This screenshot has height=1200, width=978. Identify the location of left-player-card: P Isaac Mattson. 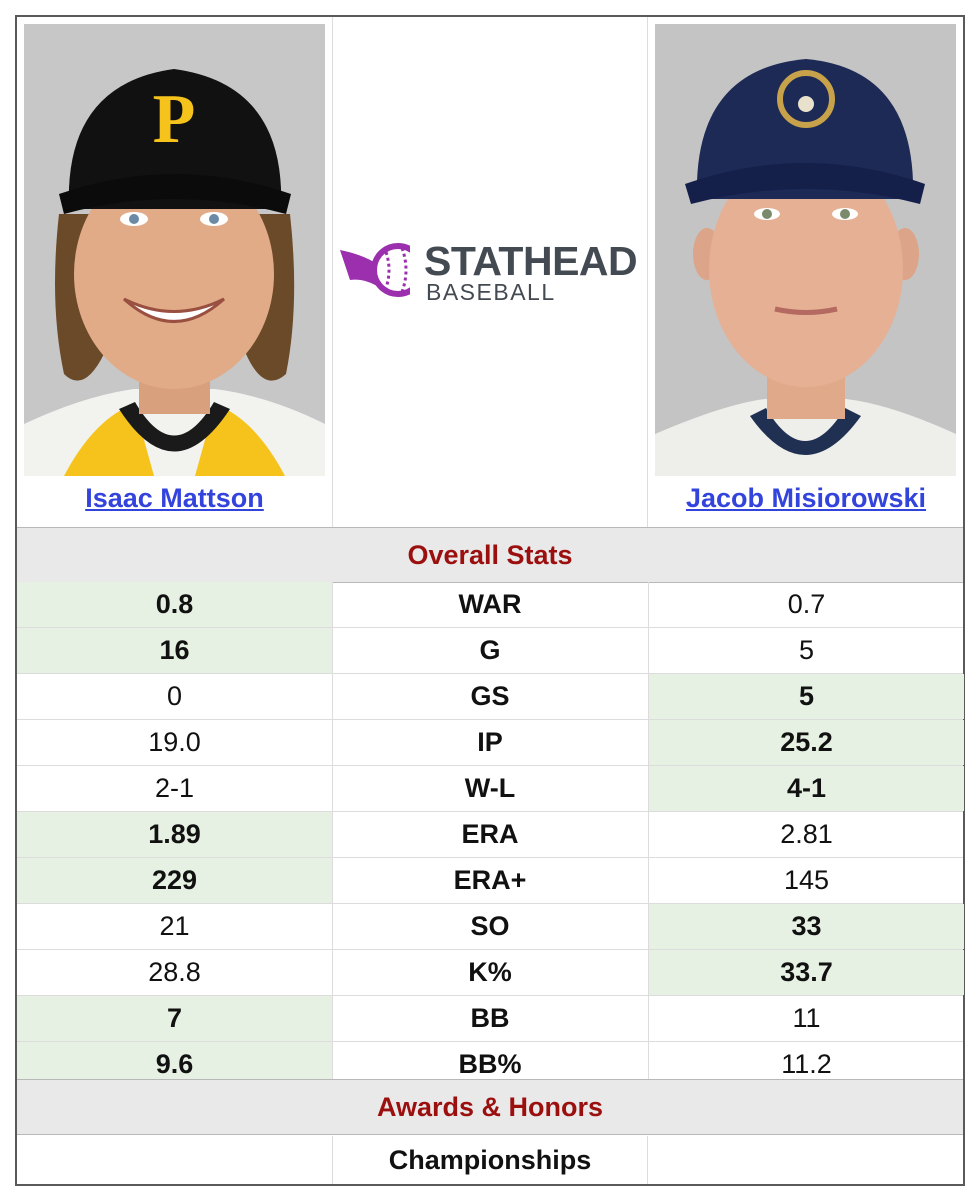
(175, 272).